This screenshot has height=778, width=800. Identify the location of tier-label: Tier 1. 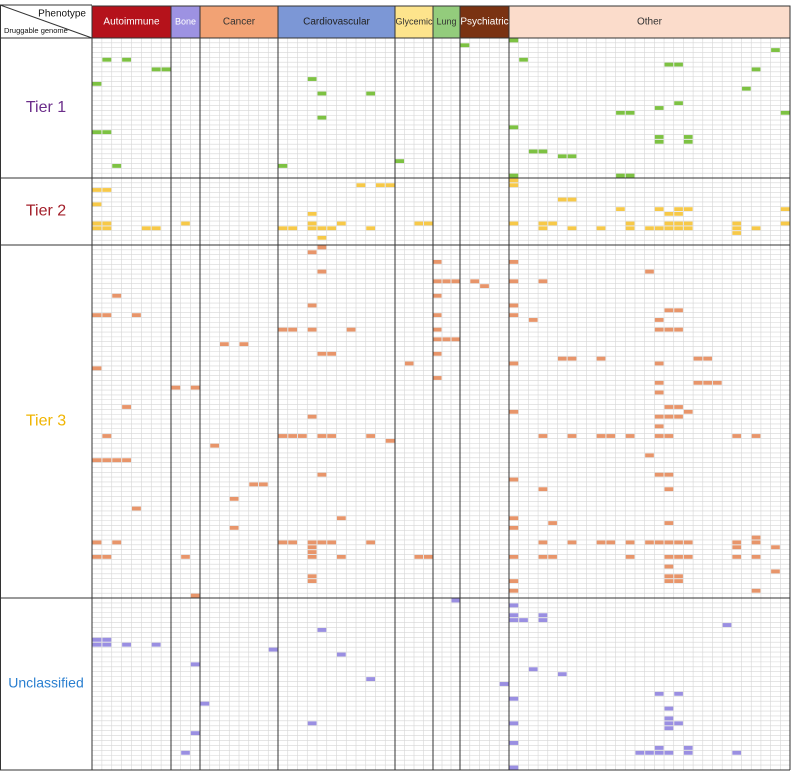
(46, 107).